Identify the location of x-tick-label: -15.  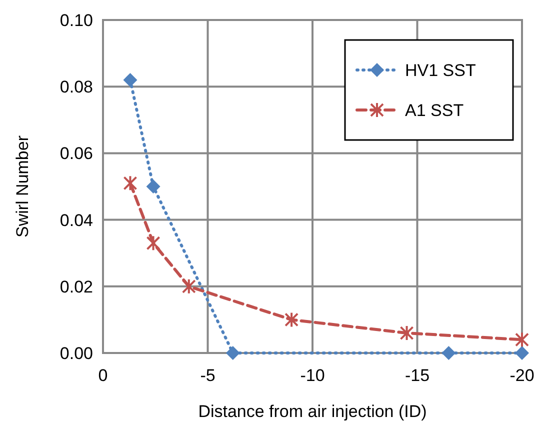
(417, 375).